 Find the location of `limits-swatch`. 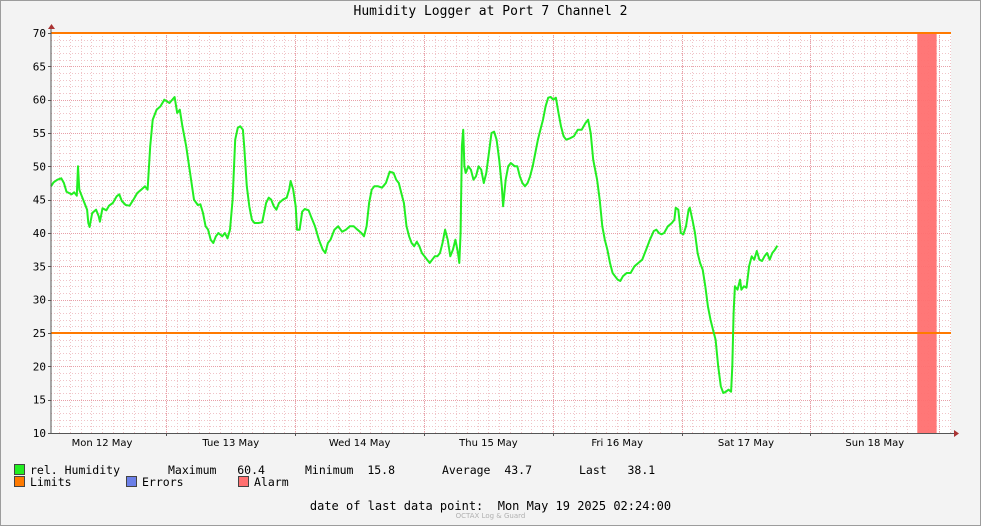

limits-swatch is located at coordinates (19, 481).